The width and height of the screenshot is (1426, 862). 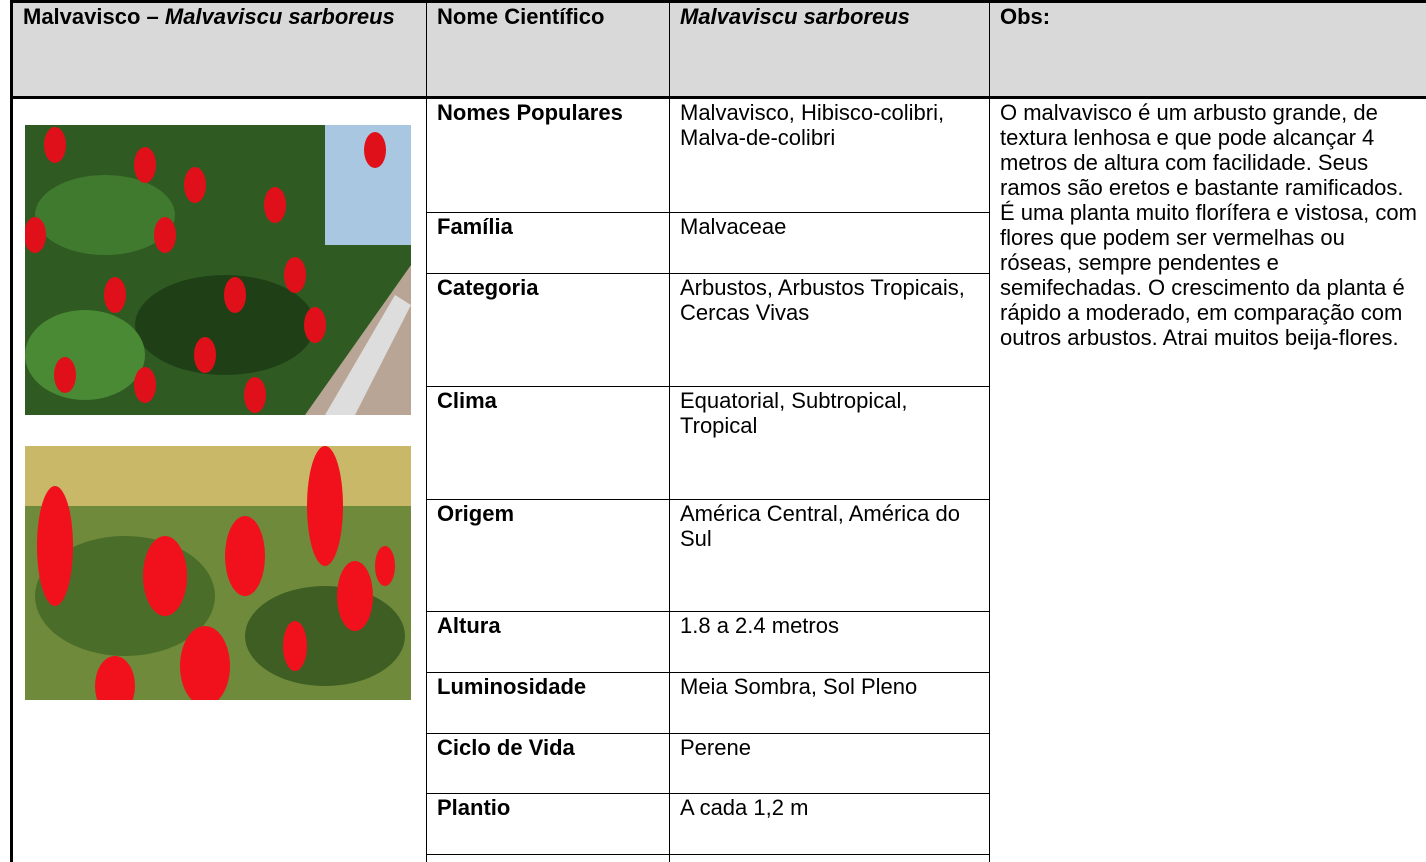 What do you see at coordinates (830, 50) in the screenshot?
I see `header-value-cell: Malvaviscu sarboreus` at bounding box center [830, 50].